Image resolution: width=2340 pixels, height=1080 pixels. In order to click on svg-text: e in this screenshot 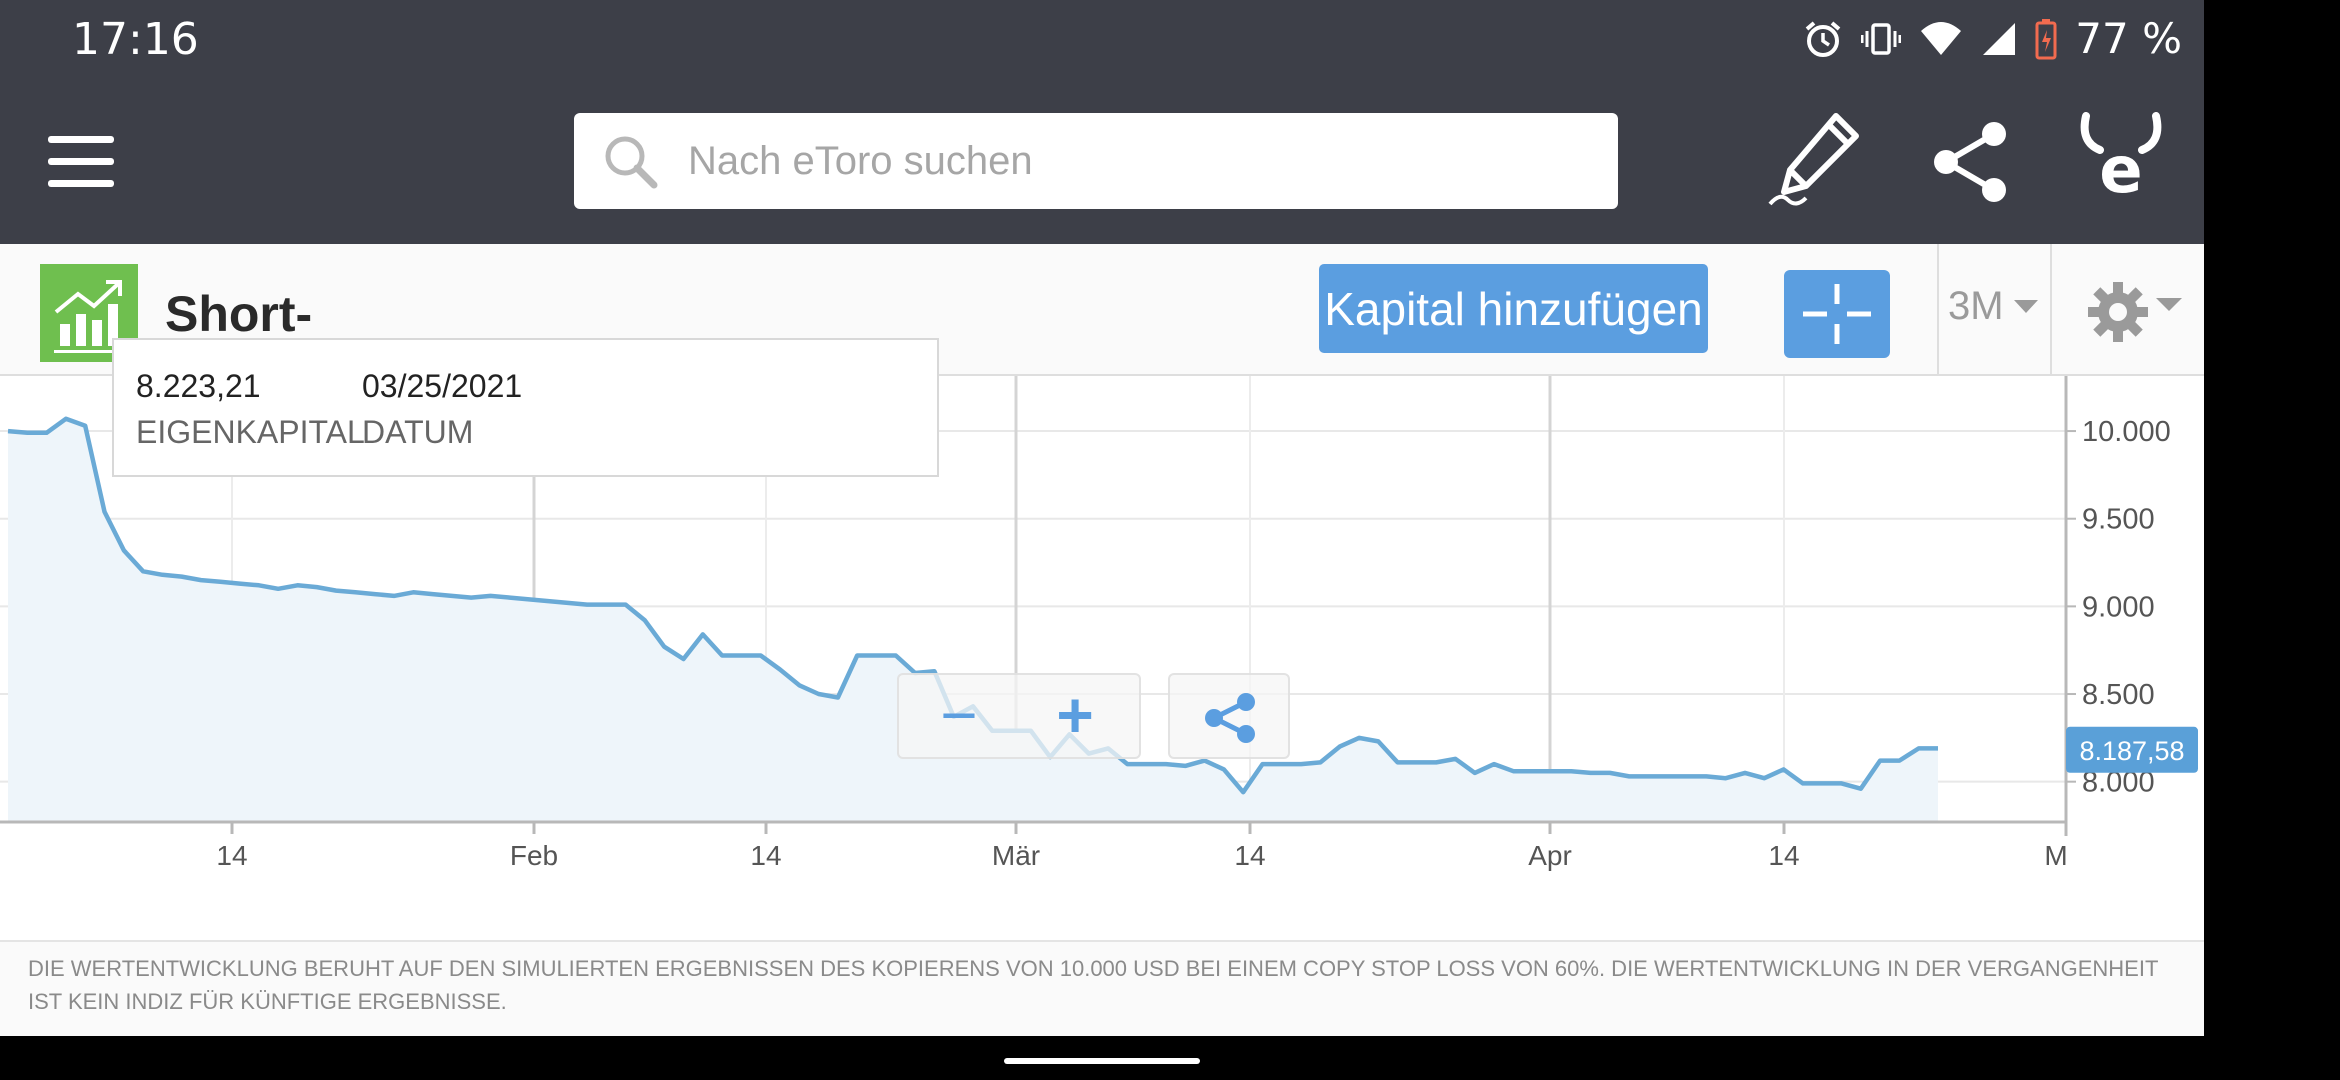, I will do `click(2120, 168)`.